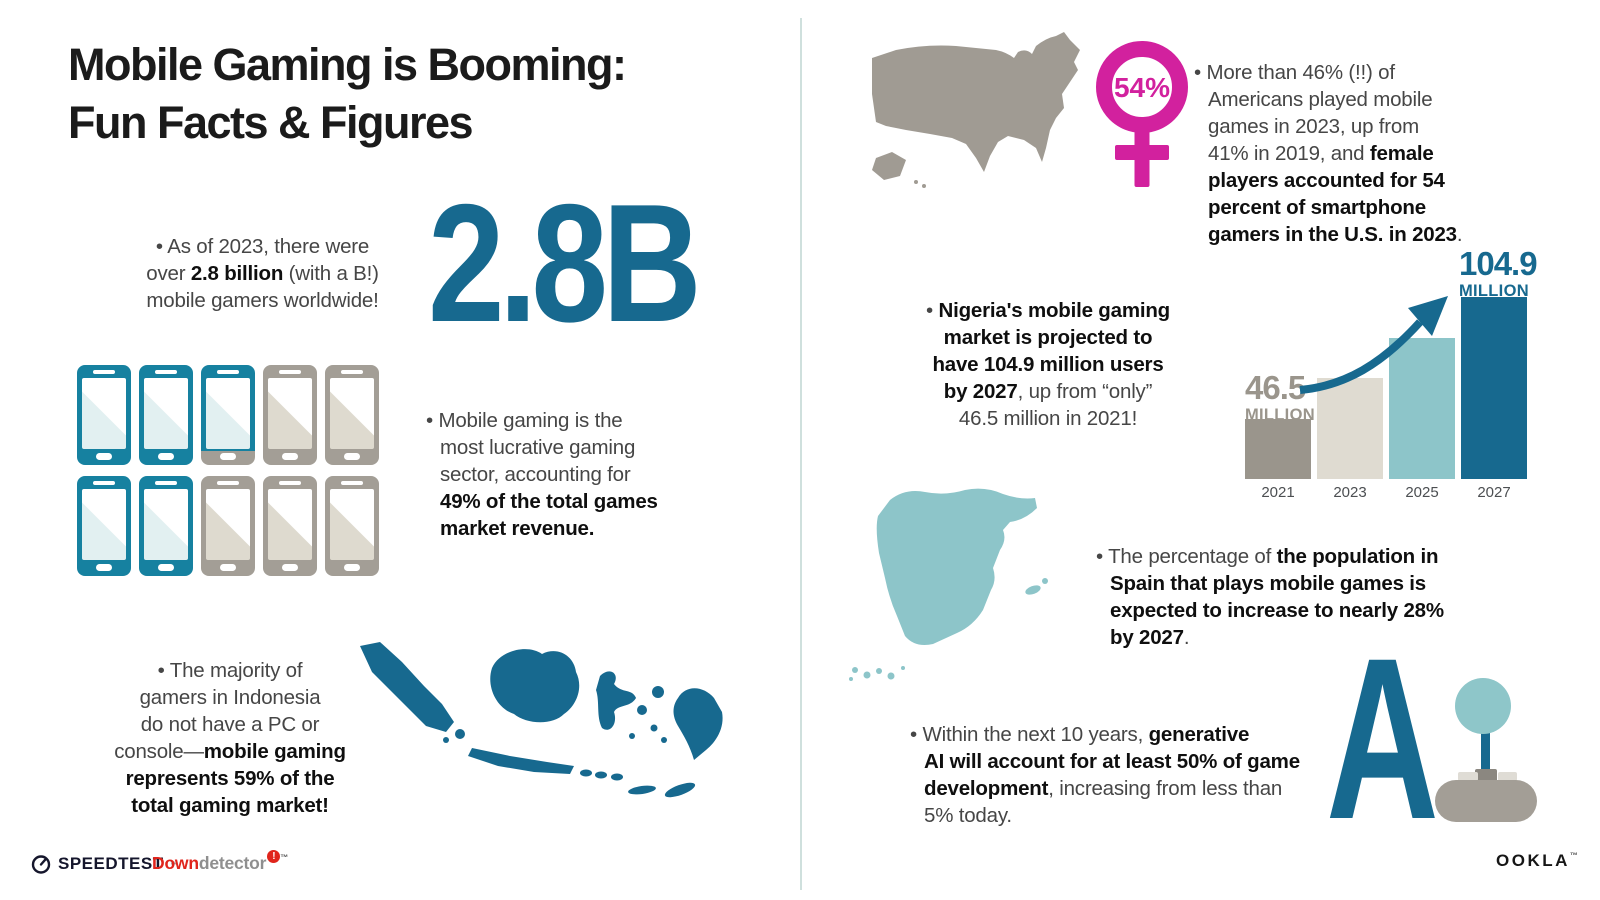 Image resolution: width=1600 pixels, height=900 pixels. Describe the element at coordinates (228, 470) in the screenshot. I see `phone-grid` at that location.